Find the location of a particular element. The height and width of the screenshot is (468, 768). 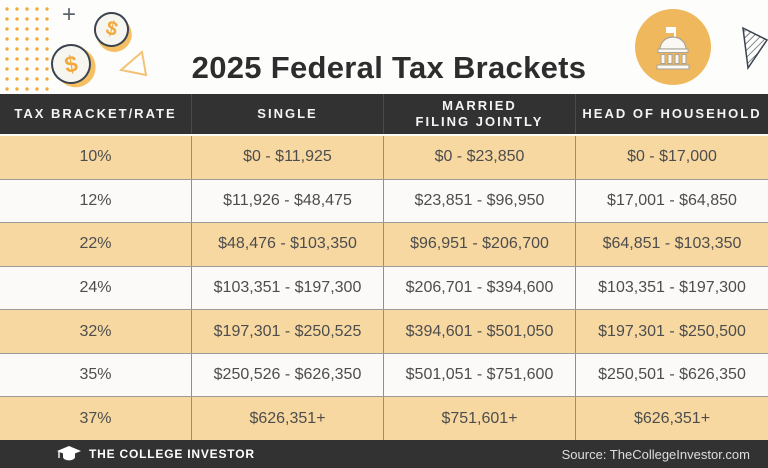

single-cell: $250,526 - $626,350 is located at coordinates (288, 375).